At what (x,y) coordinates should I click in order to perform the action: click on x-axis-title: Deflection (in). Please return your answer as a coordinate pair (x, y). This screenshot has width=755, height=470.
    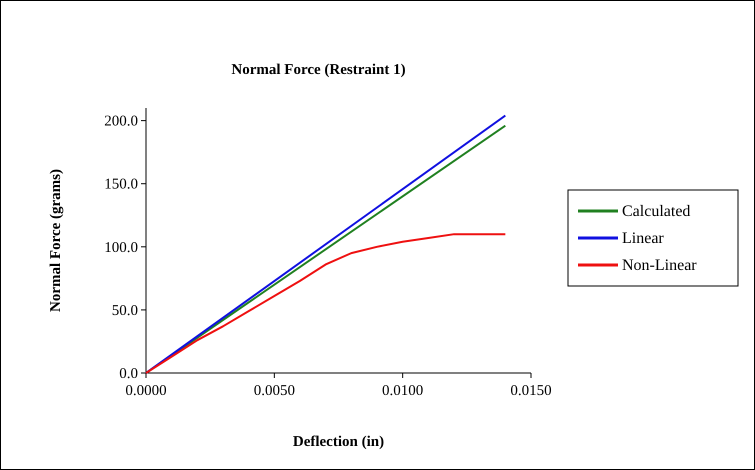
    Looking at the image, I should click on (338, 442).